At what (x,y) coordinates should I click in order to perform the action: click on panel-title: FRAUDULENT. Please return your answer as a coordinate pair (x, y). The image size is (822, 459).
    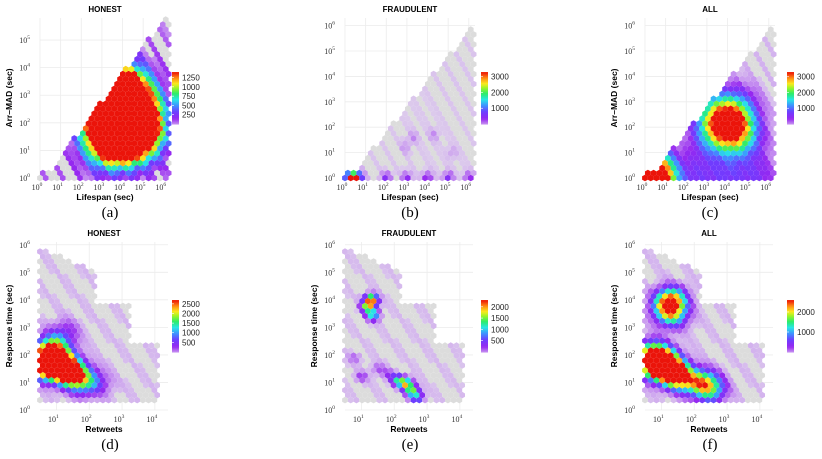
    Looking at the image, I should click on (409, 233).